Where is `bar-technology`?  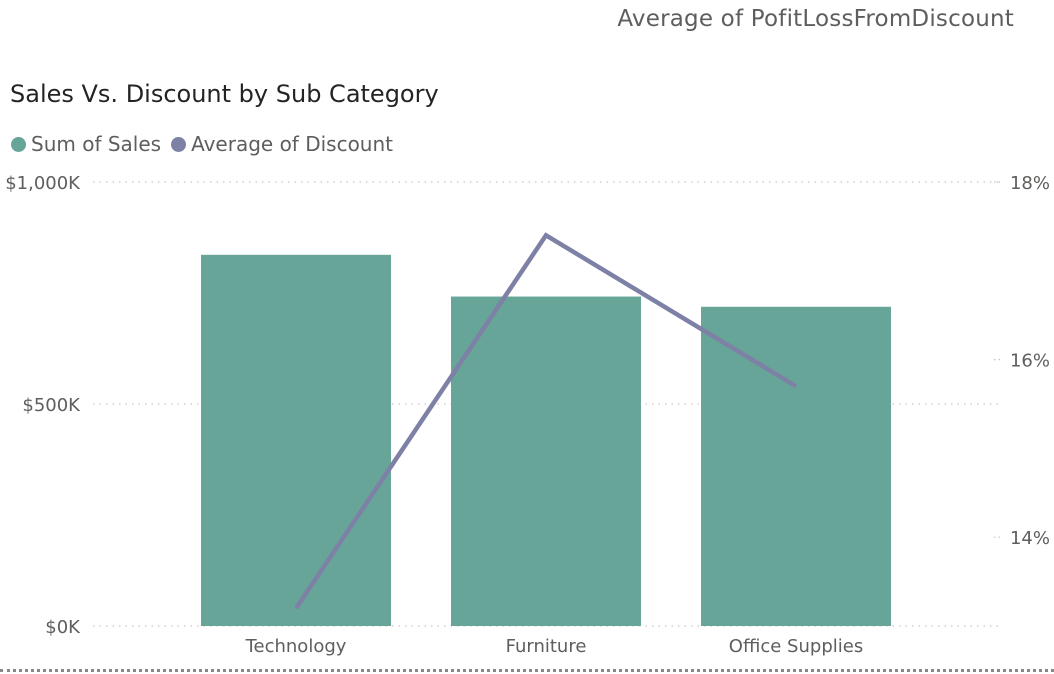
bar-technology is located at coordinates (296, 440).